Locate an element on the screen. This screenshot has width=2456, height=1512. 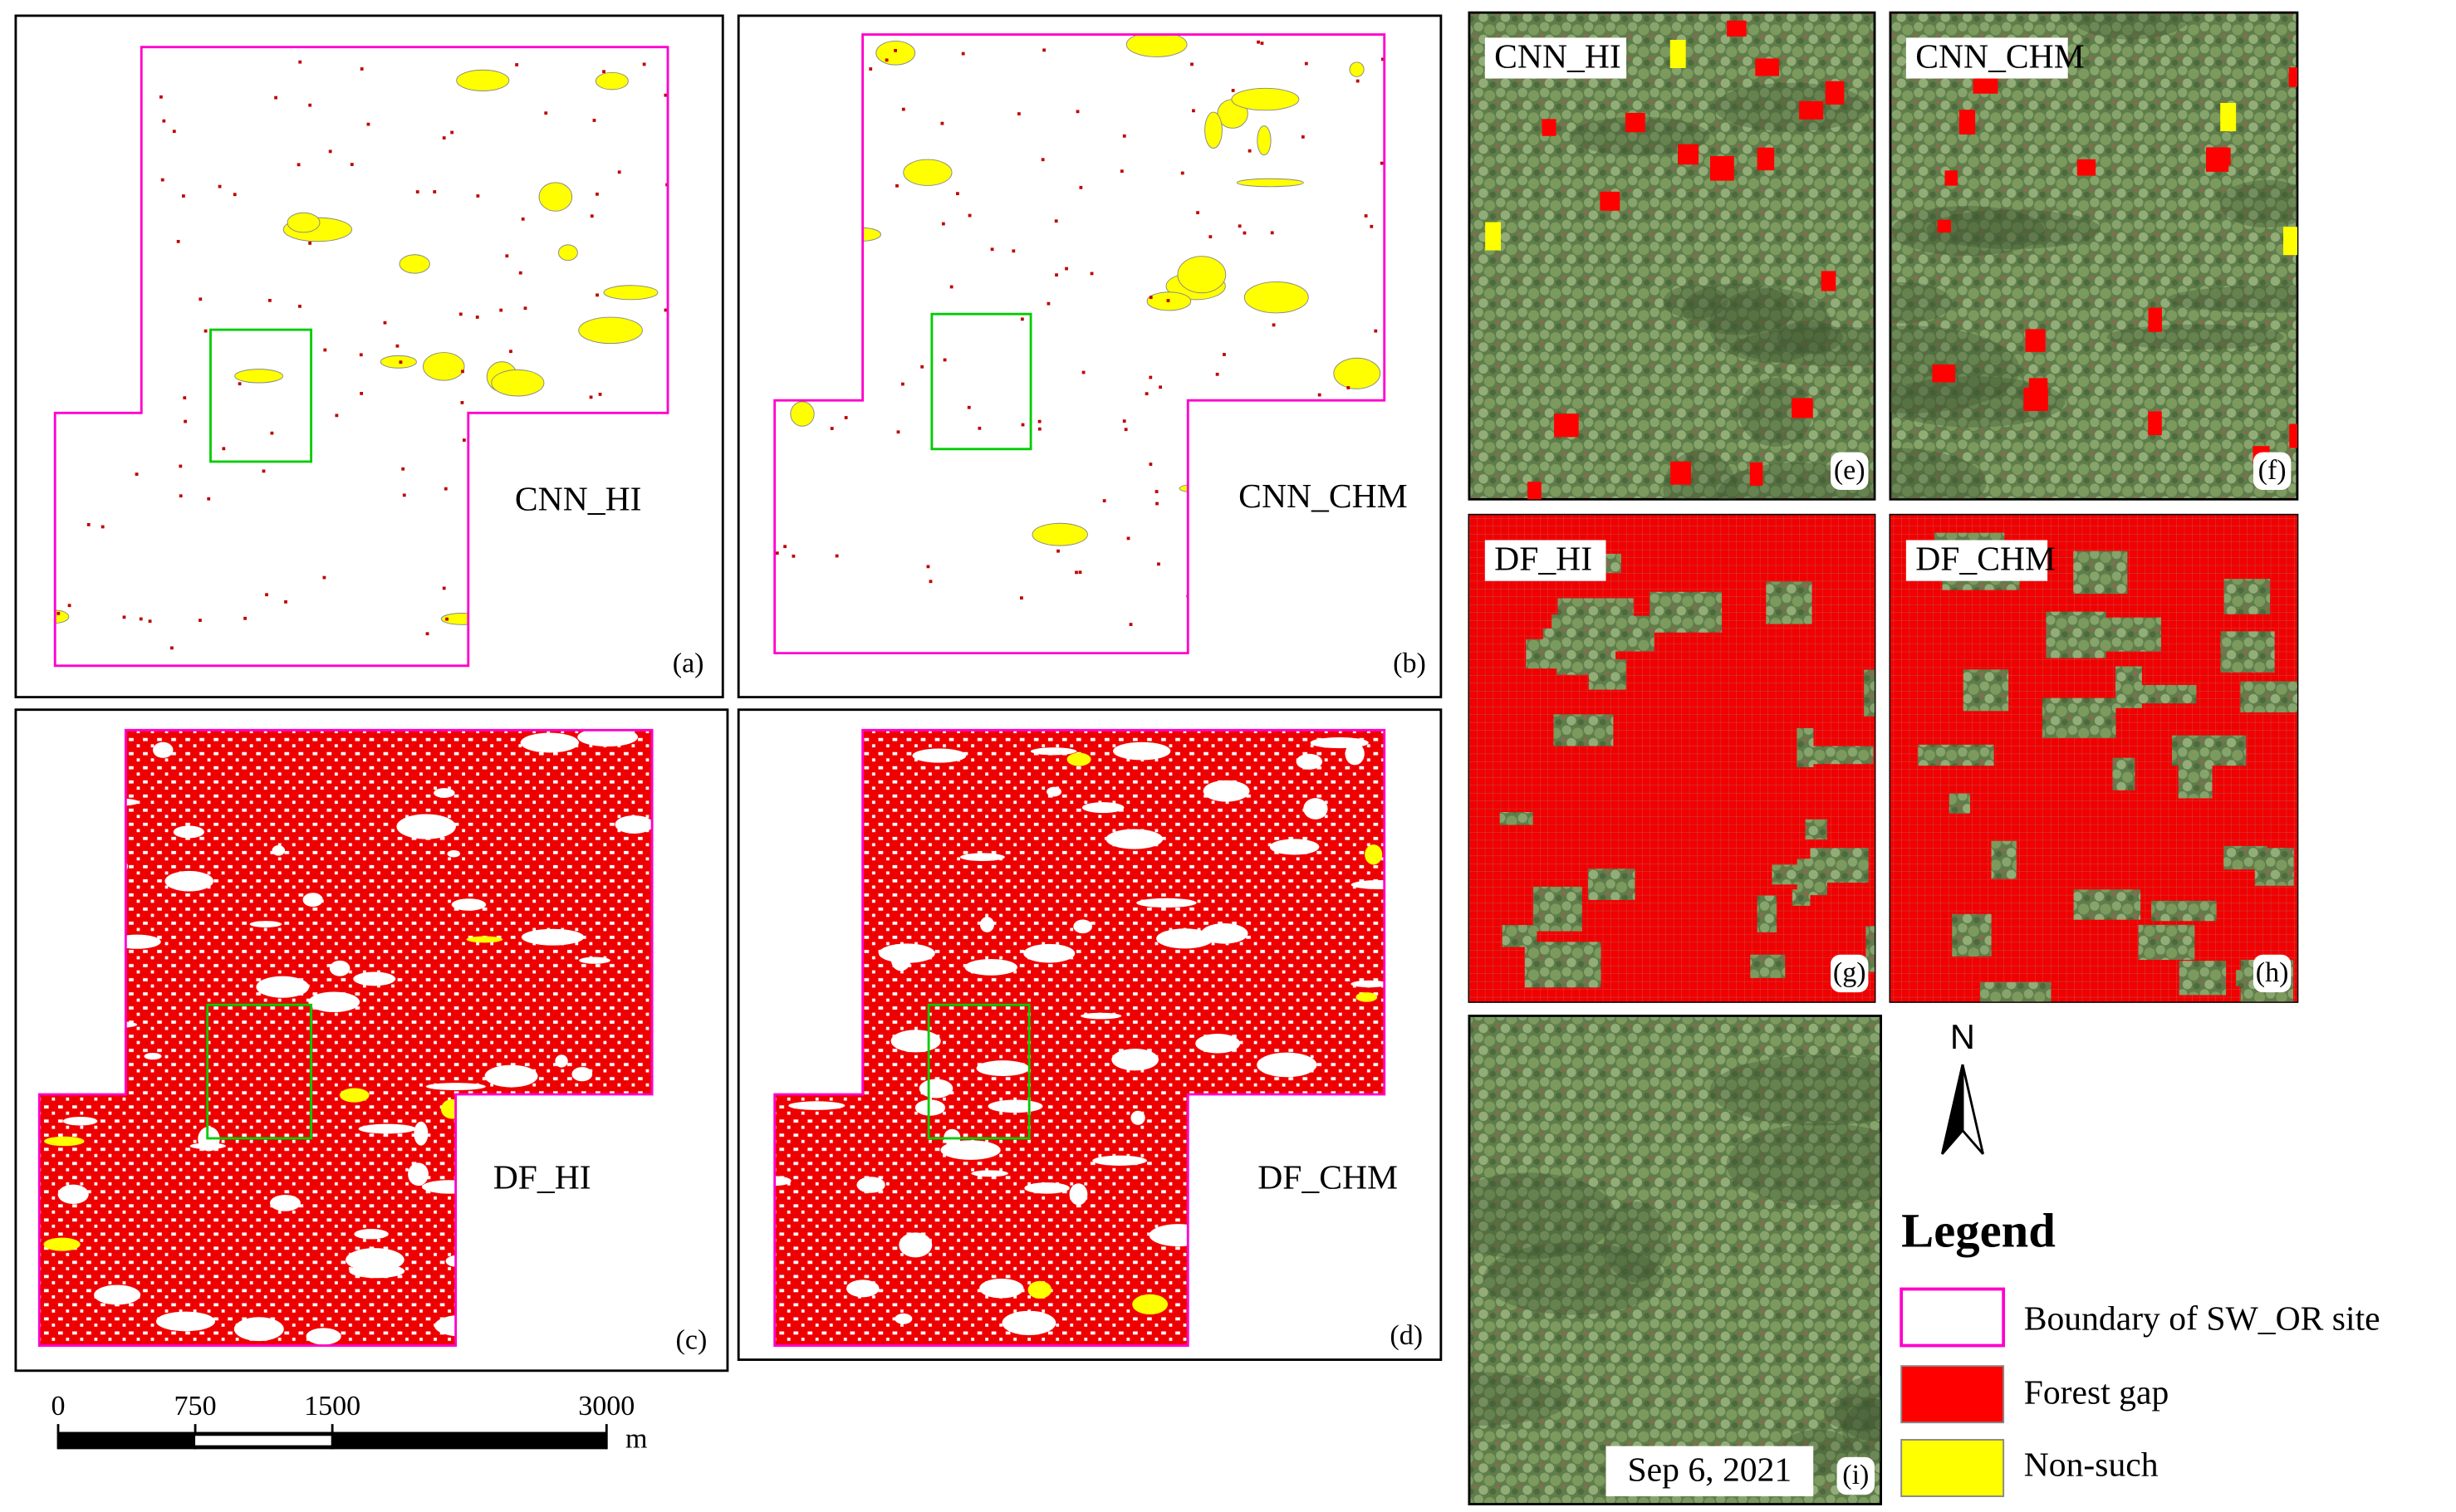
image-content is located at coordinates (1671, 758).